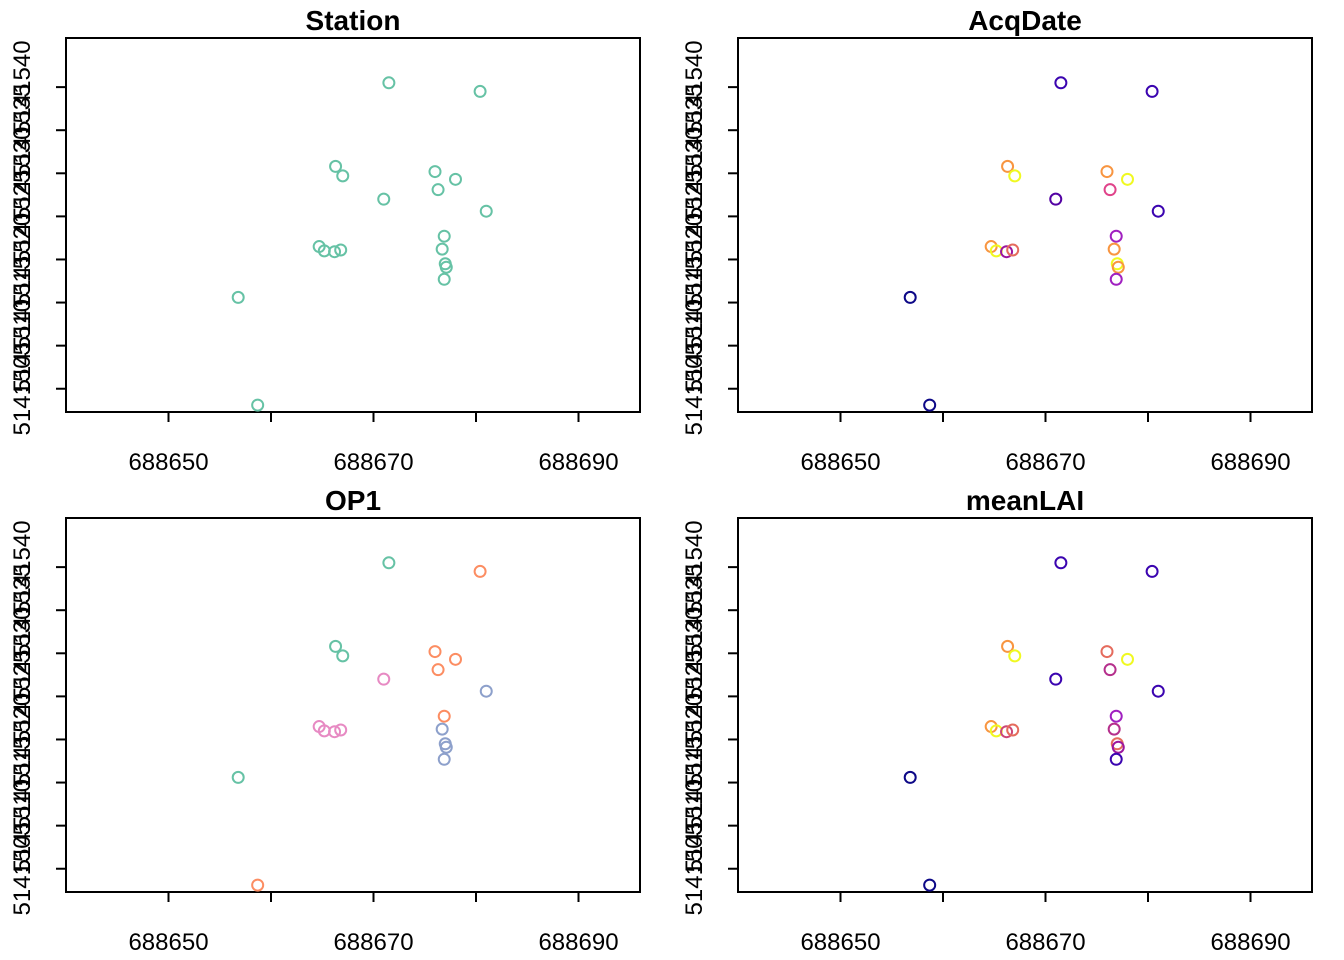 The width and height of the screenshot is (1344, 960). Describe the element at coordinates (353, 500) in the screenshot. I see `panel-title: OP1` at that location.